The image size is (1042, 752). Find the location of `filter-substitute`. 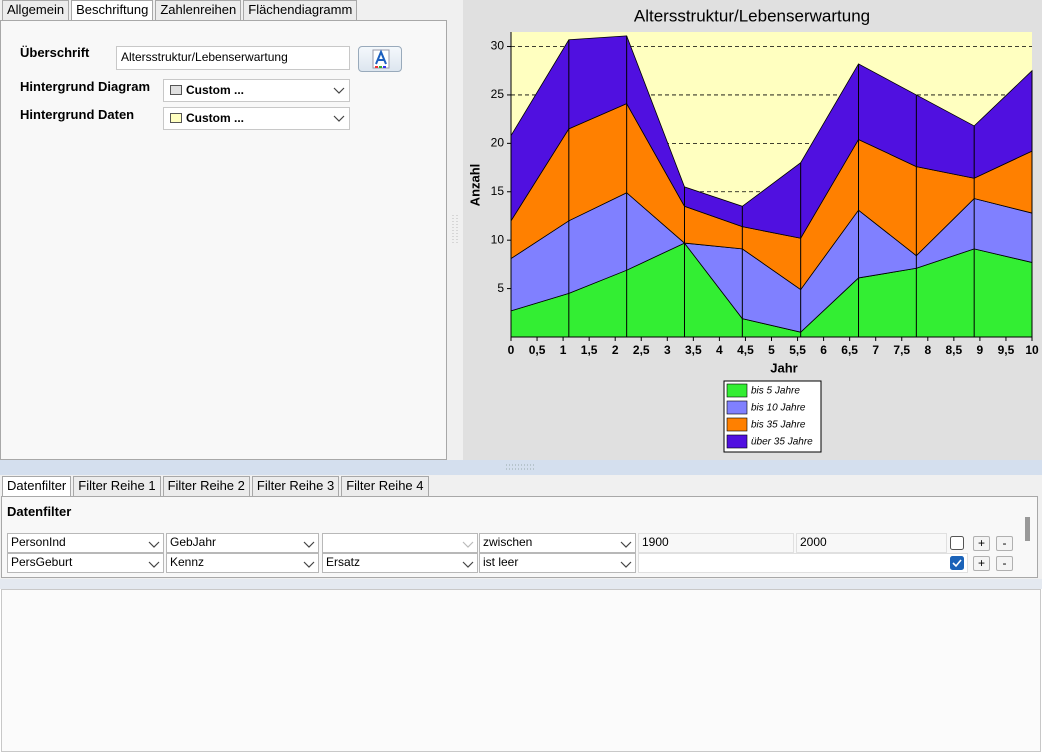

filter-substitute is located at coordinates (400, 543).